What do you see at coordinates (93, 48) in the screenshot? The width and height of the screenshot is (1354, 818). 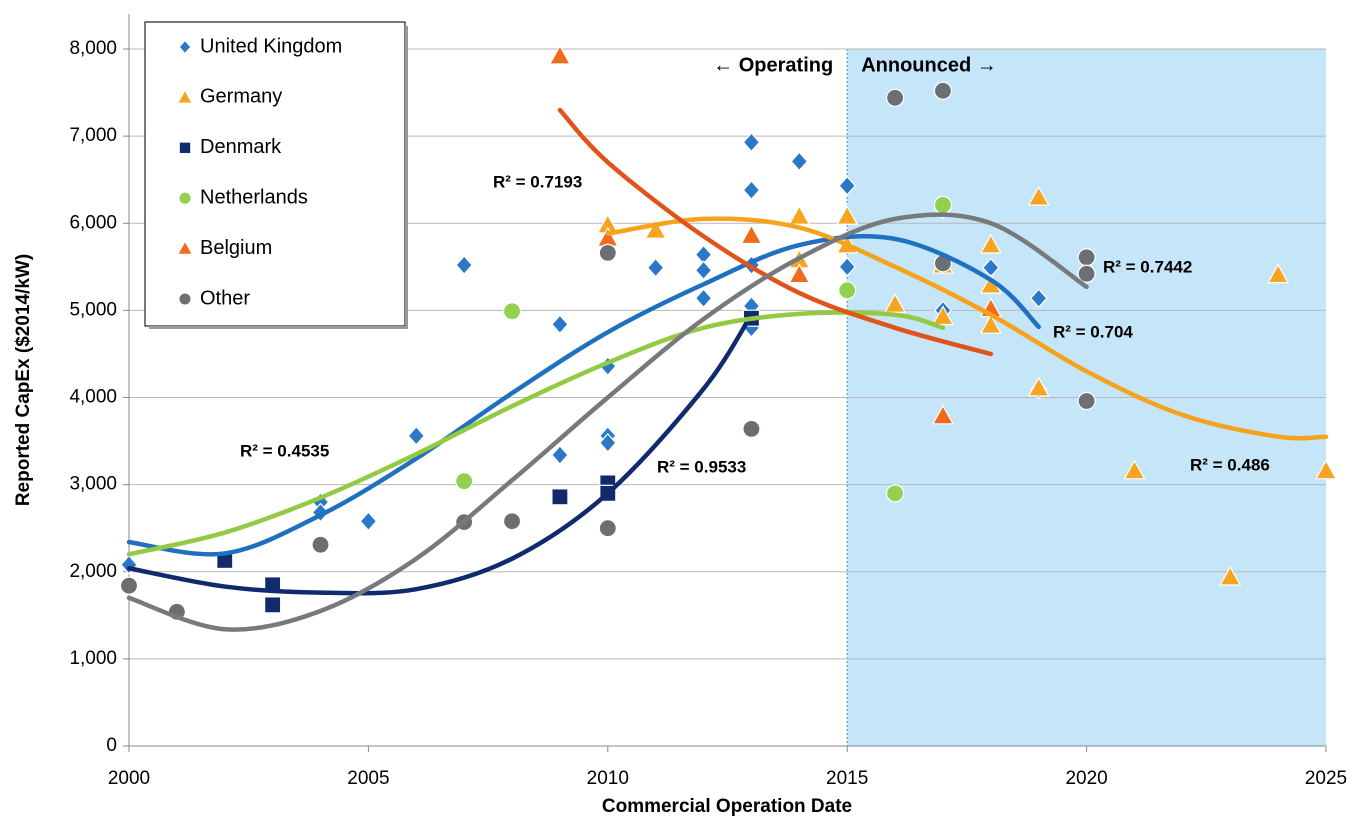 I see `y-tick-label: 8,000` at bounding box center [93, 48].